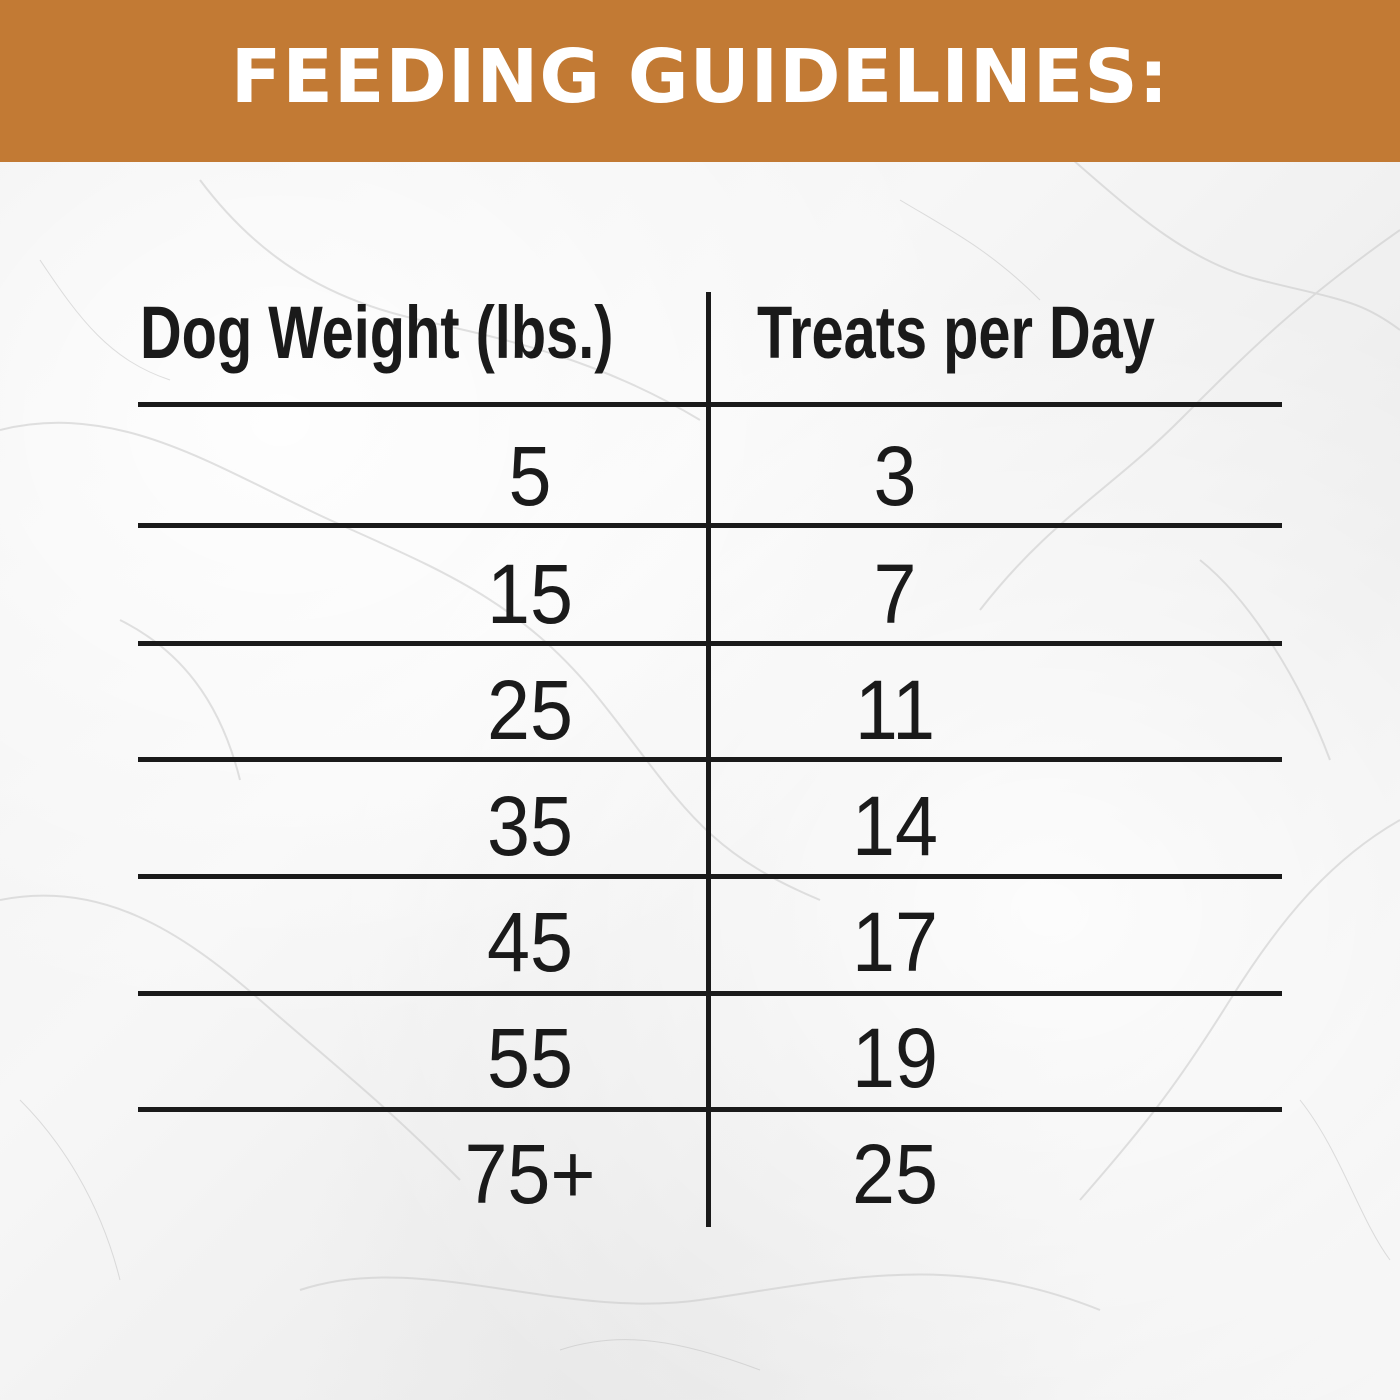 The image size is (1400, 1400). I want to click on treats-per-day-cell: 3, so click(895, 476).